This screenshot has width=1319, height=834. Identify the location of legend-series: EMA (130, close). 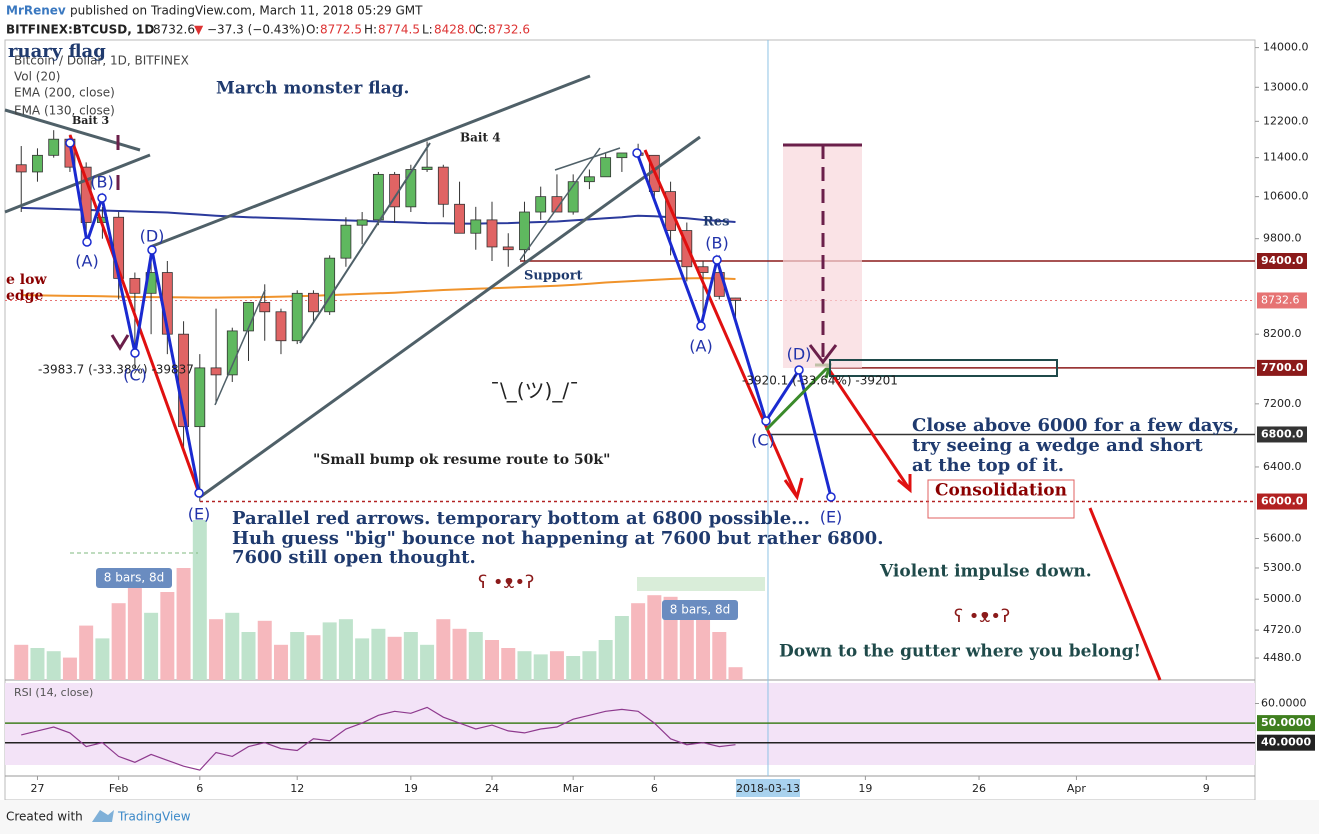
(64, 111).